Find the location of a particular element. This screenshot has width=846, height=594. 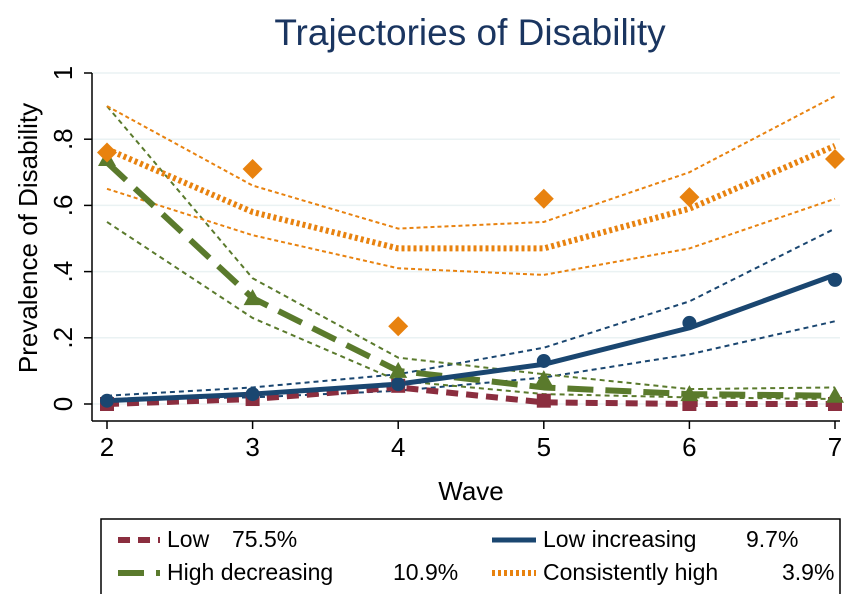

legend-share-low-increasing: 9.7% is located at coordinates (772, 539).